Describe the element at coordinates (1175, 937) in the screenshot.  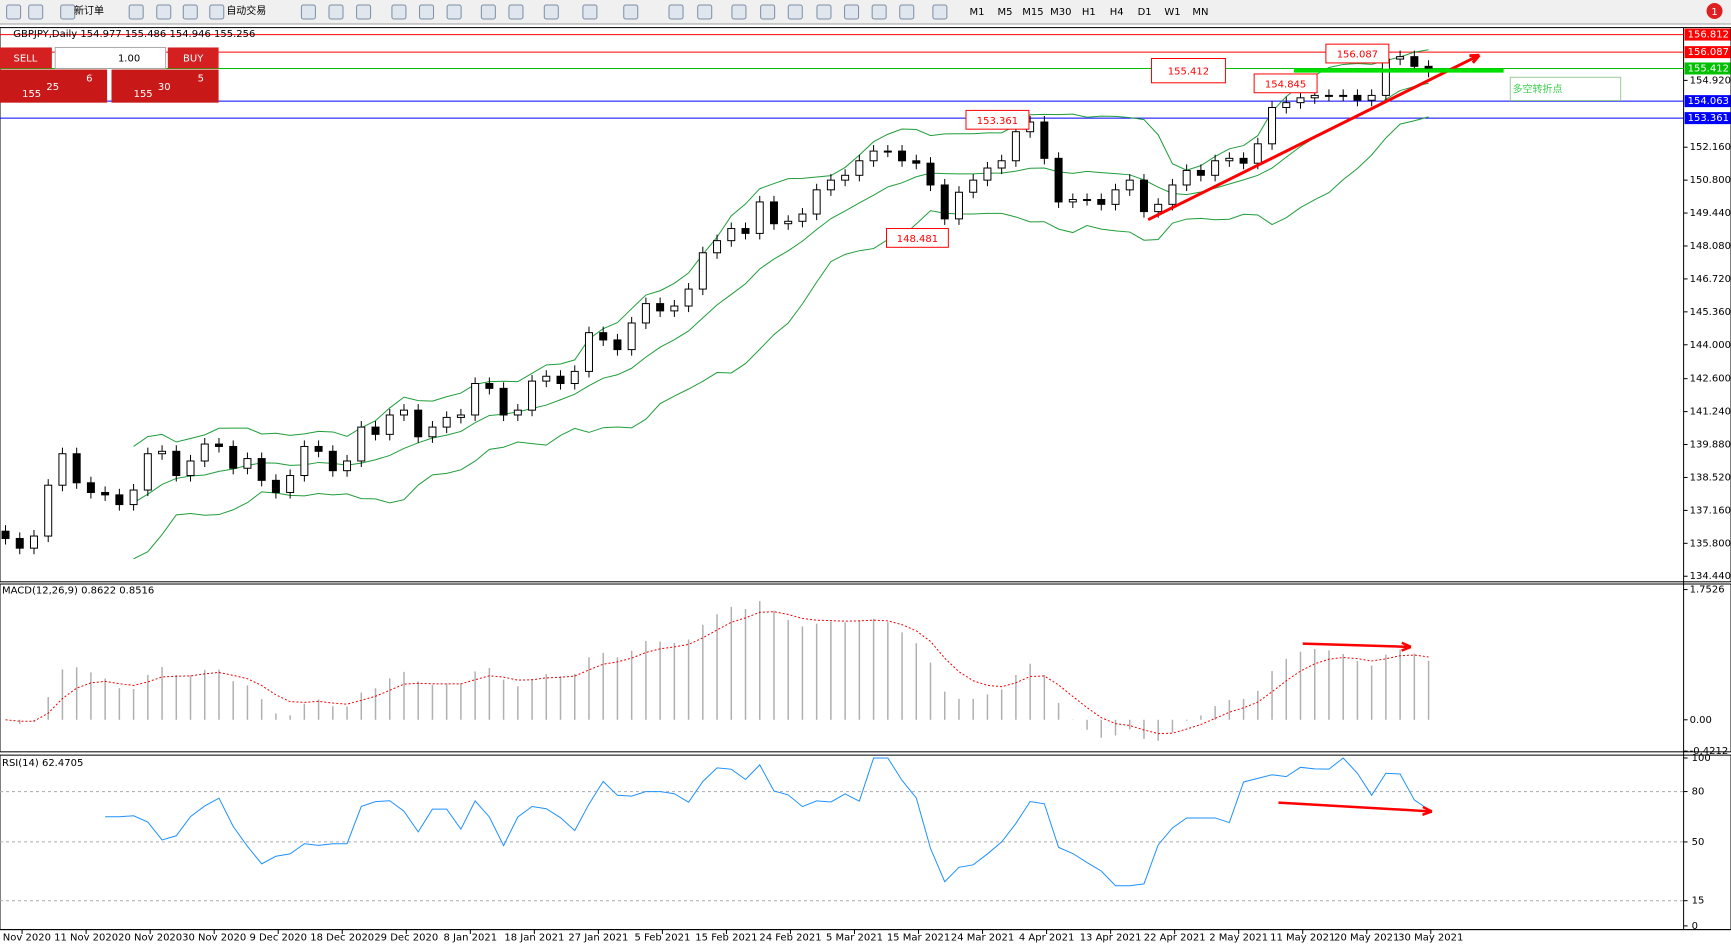
I see `x-tick-label: 22 Apr 2021` at that location.